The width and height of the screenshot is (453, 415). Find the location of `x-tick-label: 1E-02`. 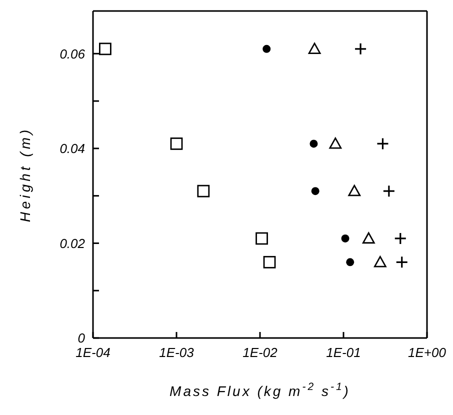

x-tick-label: 1E-02 is located at coordinates (260, 352).